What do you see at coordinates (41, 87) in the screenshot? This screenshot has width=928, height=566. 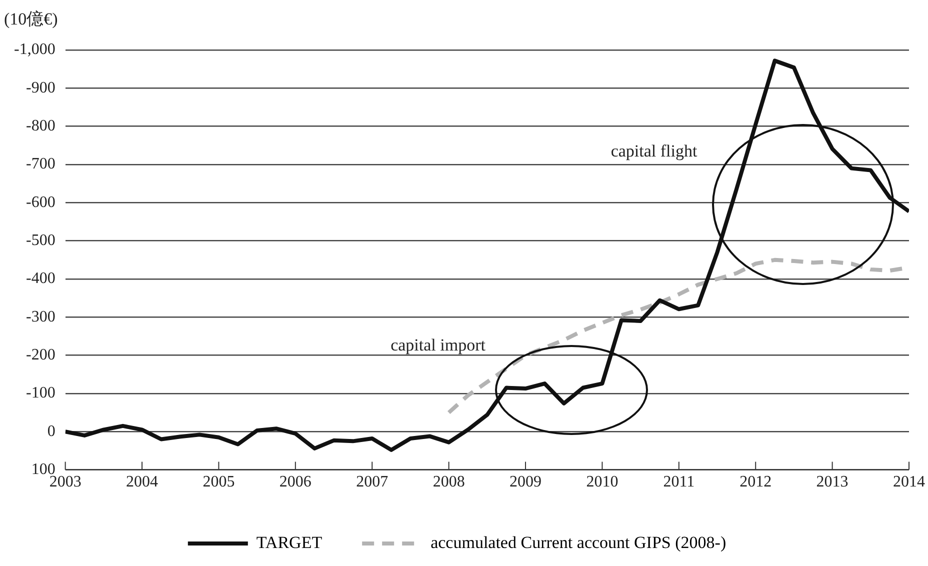 I see `y-tick-label: -900` at bounding box center [41, 87].